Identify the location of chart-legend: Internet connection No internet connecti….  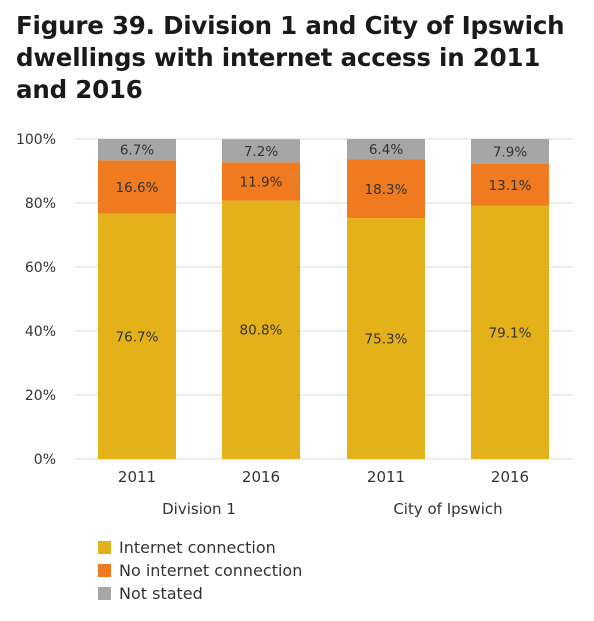
(200, 570).